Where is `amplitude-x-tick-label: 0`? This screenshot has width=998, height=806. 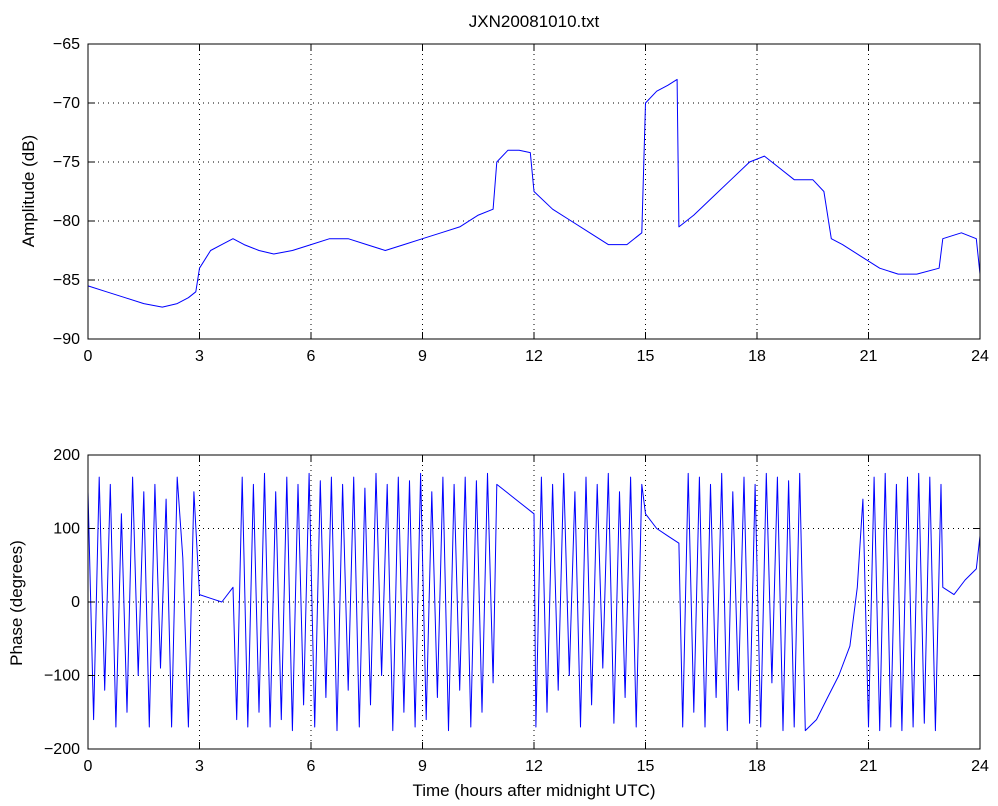
amplitude-x-tick-label: 0 is located at coordinates (88, 356).